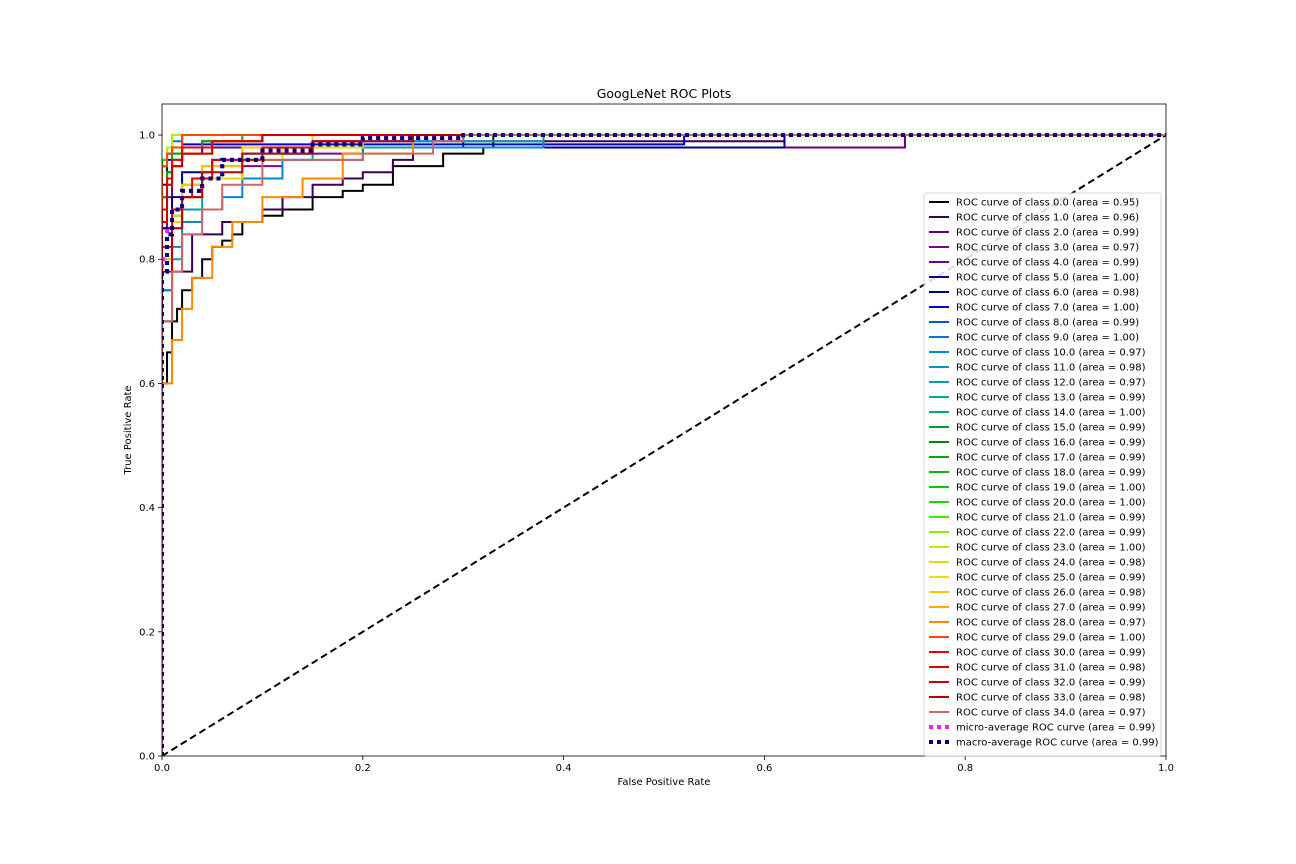  What do you see at coordinates (1051, 698) in the screenshot?
I see `legend-label-33: ROC curve of class 33.0 (area = 0.98)` at bounding box center [1051, 698].